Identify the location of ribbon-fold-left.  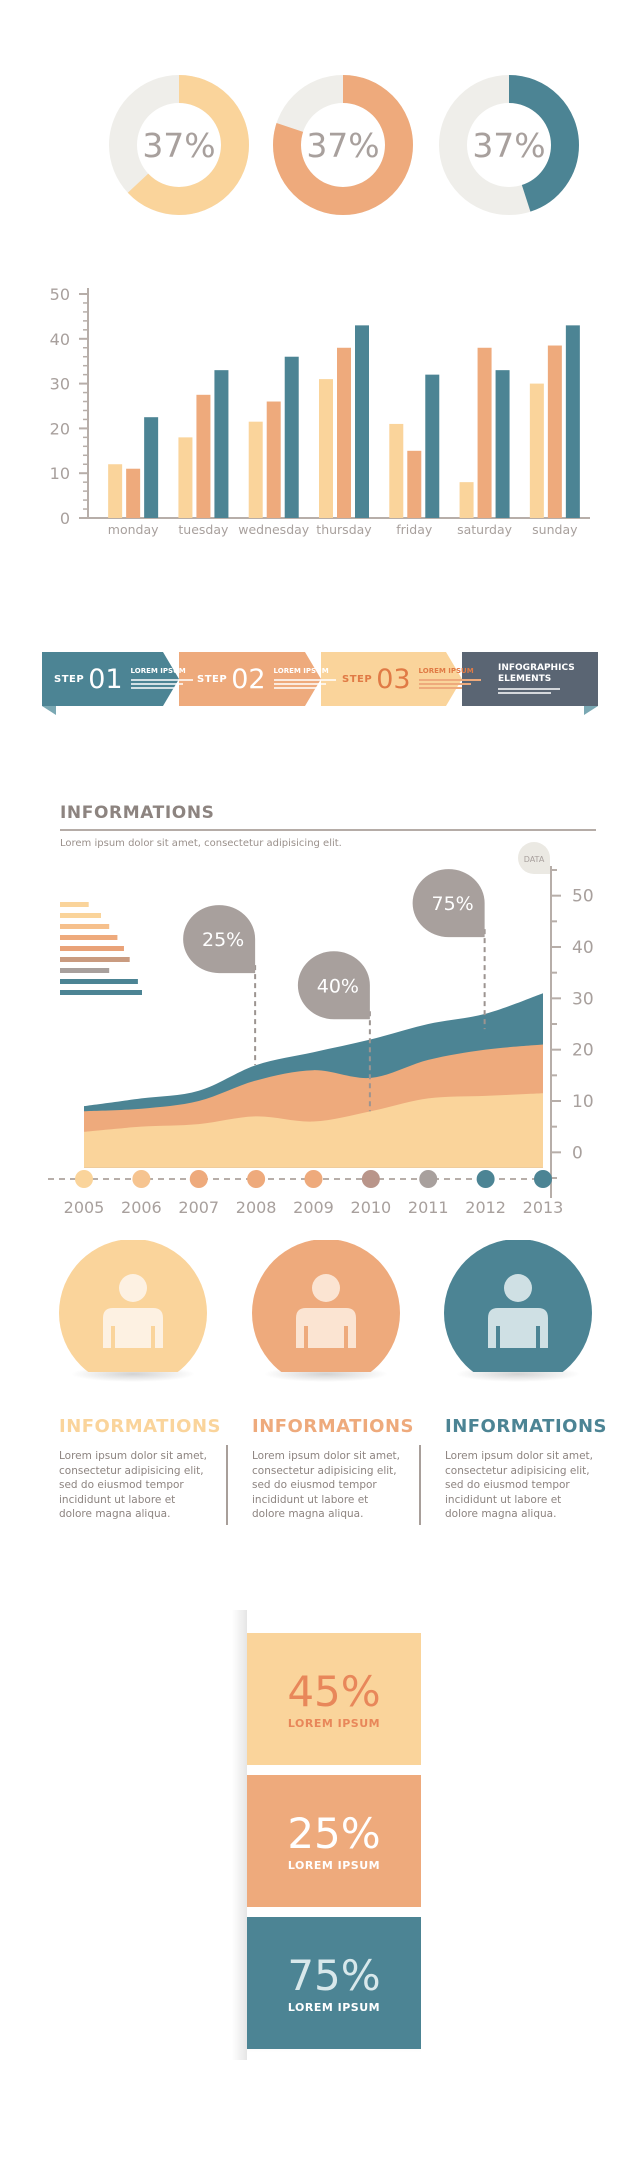
(49, 710).